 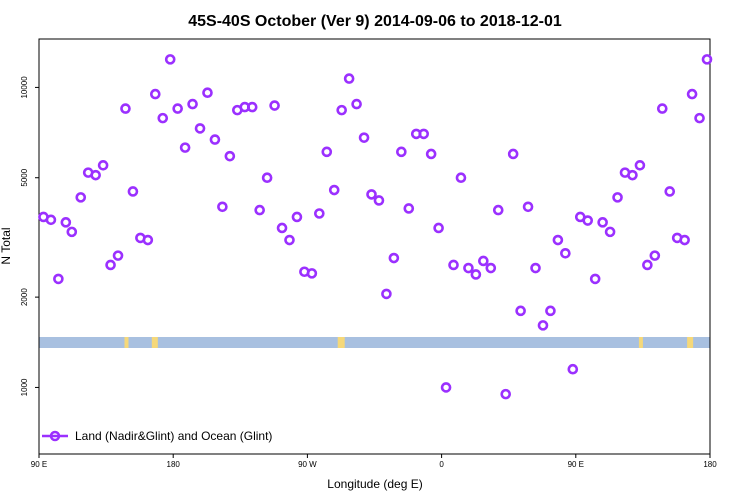 I want to click on legend-marker, so click(x=55, y=436).